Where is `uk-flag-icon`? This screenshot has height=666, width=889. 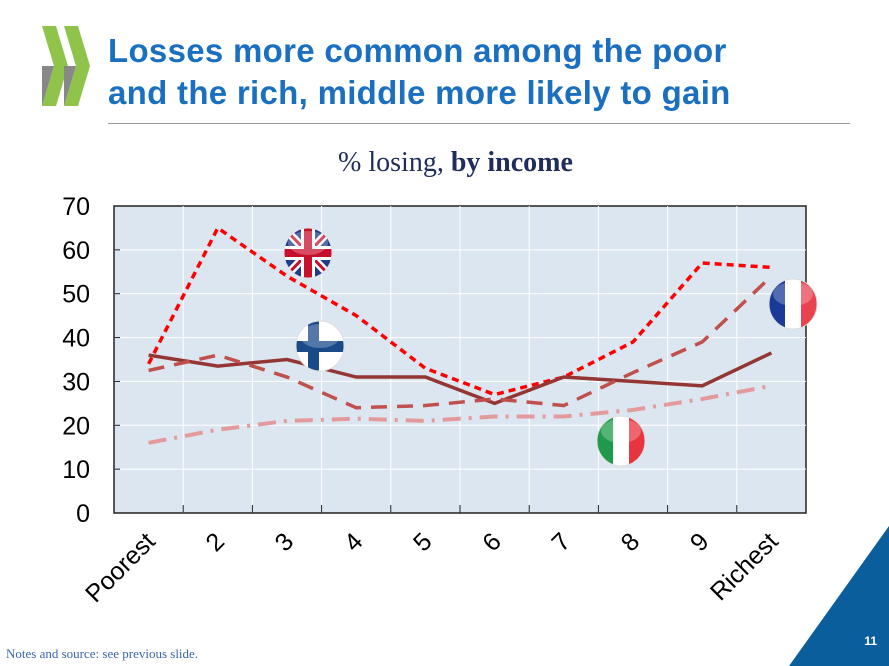
uk-flag-icon is located at coordinates (308, 253).